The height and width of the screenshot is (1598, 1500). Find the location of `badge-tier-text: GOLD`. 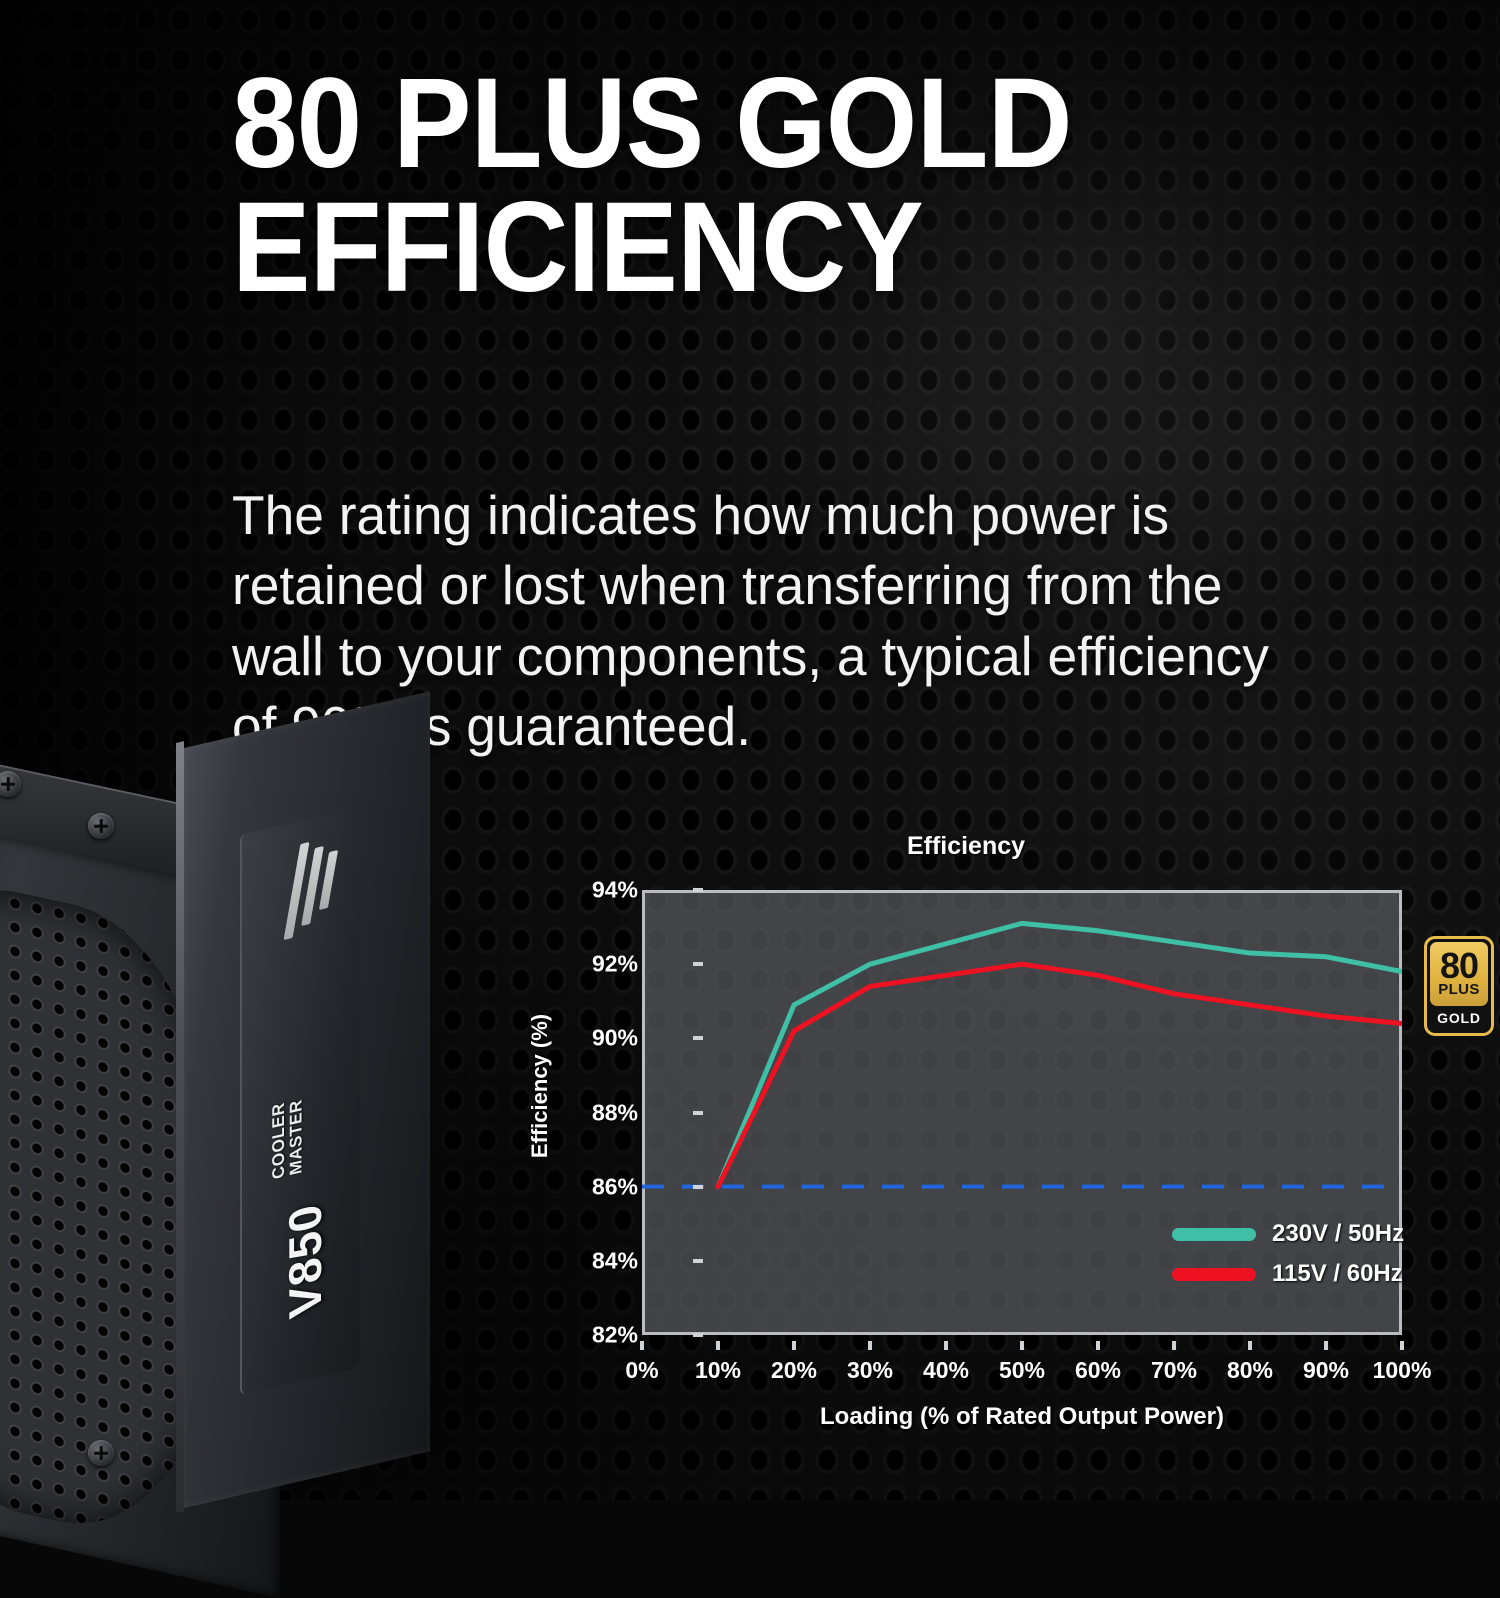

badge-tier-text: GOLD is located at coordinates (1459, 1018).